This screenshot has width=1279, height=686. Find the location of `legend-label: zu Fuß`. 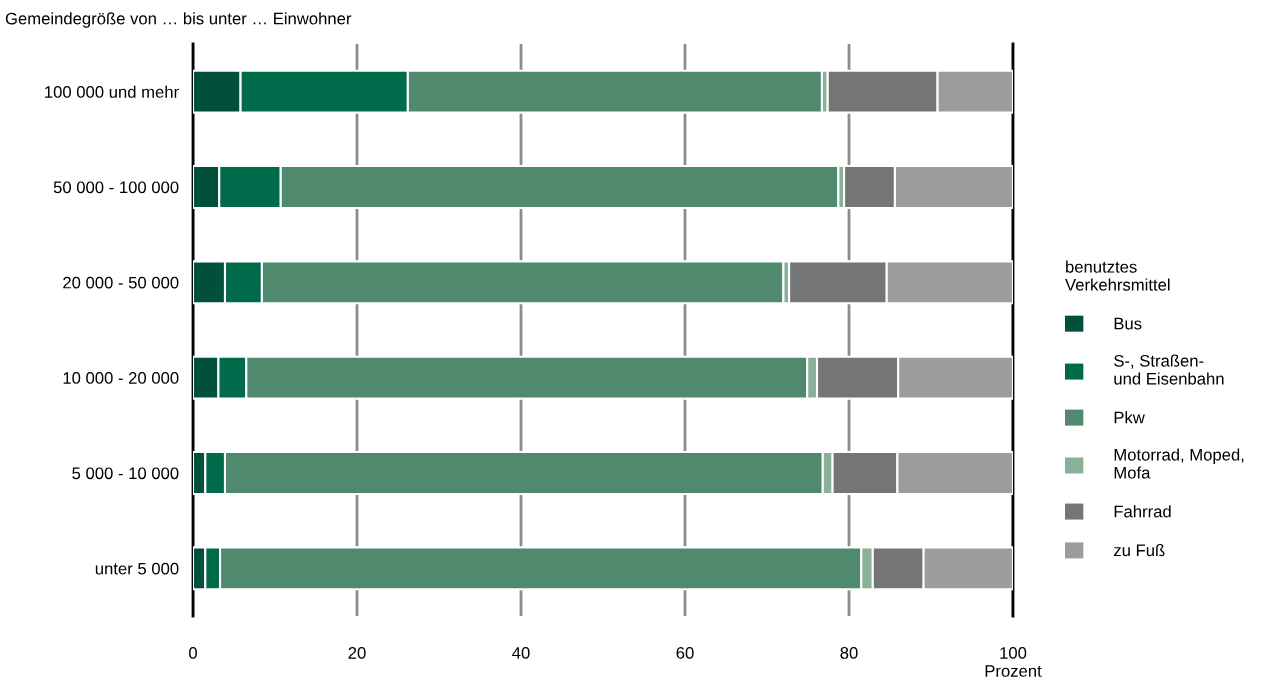

legend-label: zu Fuß is located at coordinates (1139, 550).